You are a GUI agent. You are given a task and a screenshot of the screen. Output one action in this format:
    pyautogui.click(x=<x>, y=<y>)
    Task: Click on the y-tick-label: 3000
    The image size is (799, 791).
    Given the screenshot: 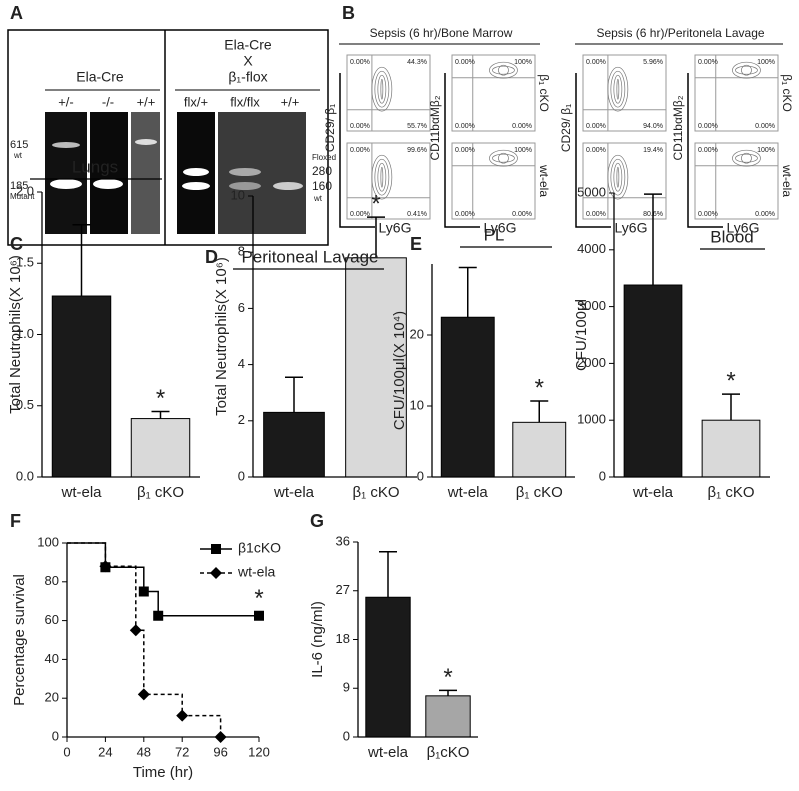 What is the action you would take?
    pyautogui.click(x=591, y=305)
    